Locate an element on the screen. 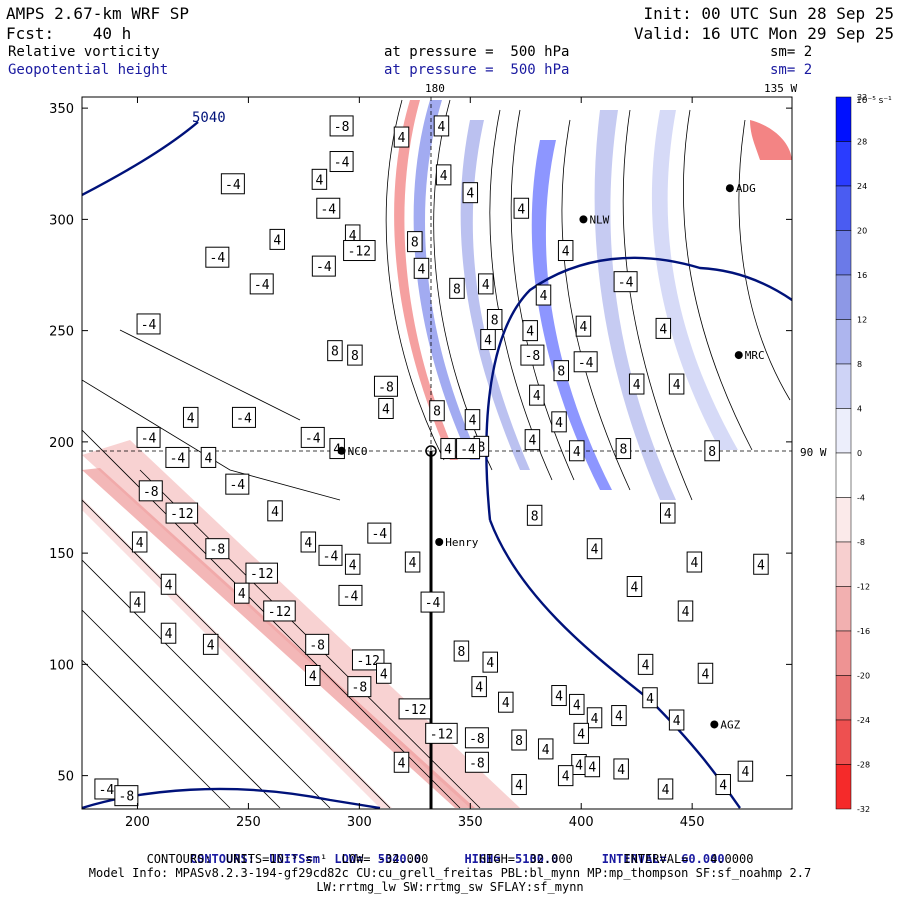 This screenshot has height=900, width=900. station-label: NCO is located at coordinates (358, 451).